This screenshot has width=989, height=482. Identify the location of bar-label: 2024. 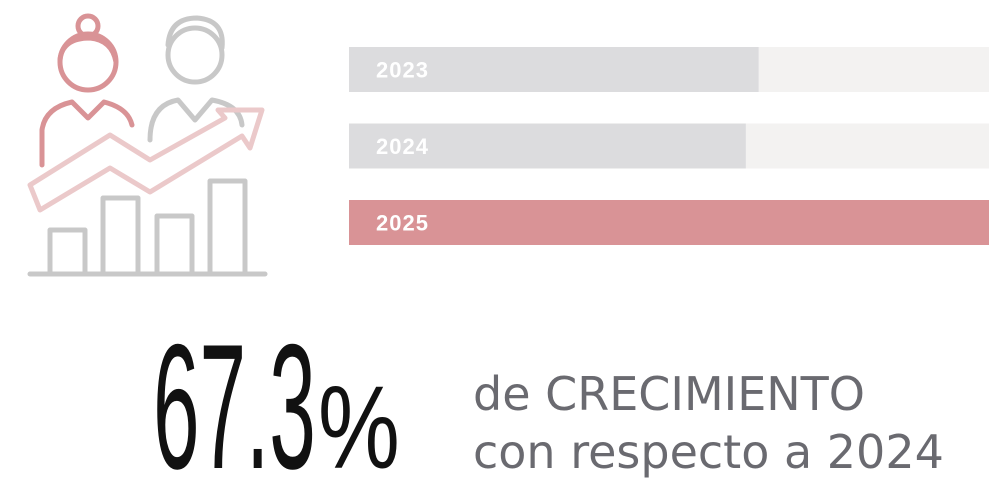
(402, 146).